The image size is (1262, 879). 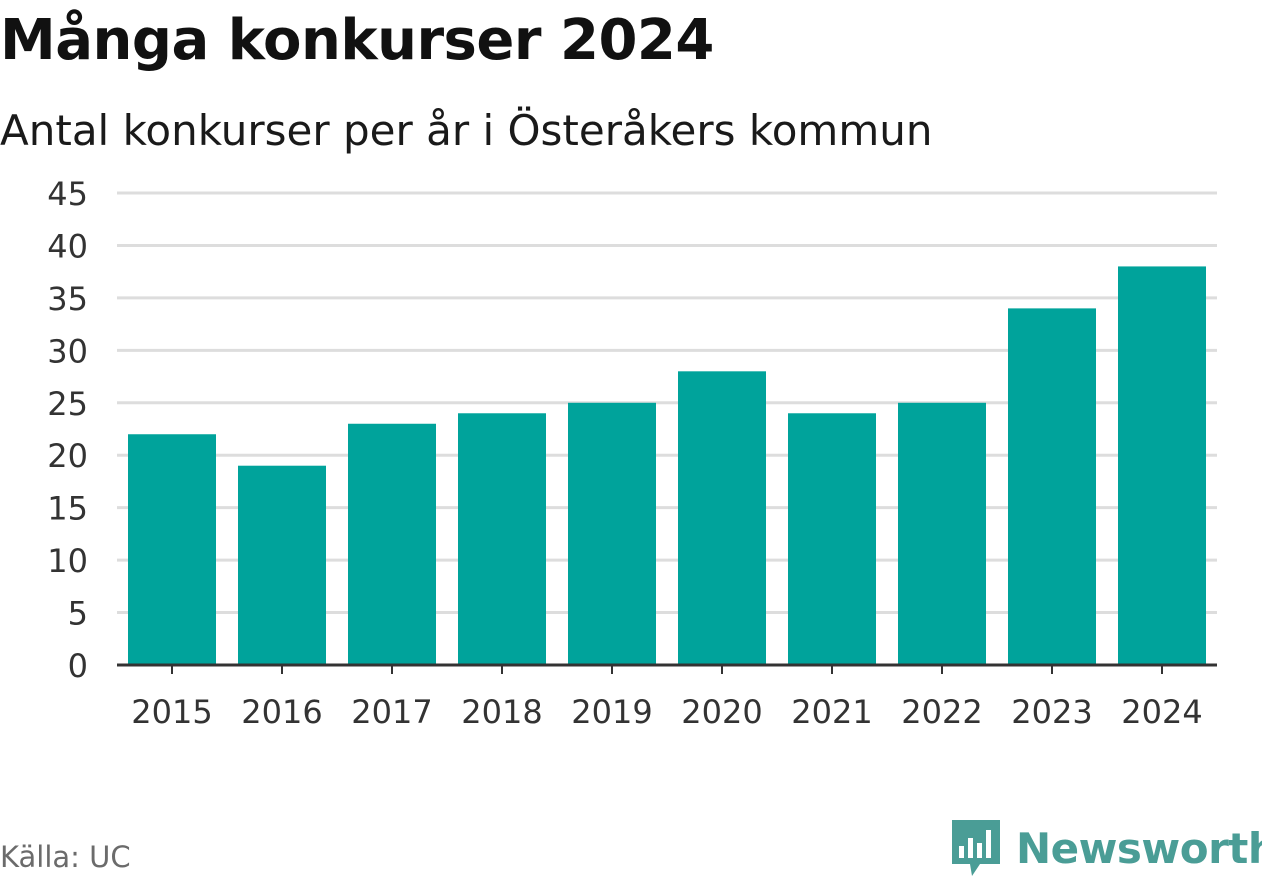 What do you see at coordinates (67, 404) in the screenshot?
I see `y-tick-label: 25` at bounding box center [67, 404].